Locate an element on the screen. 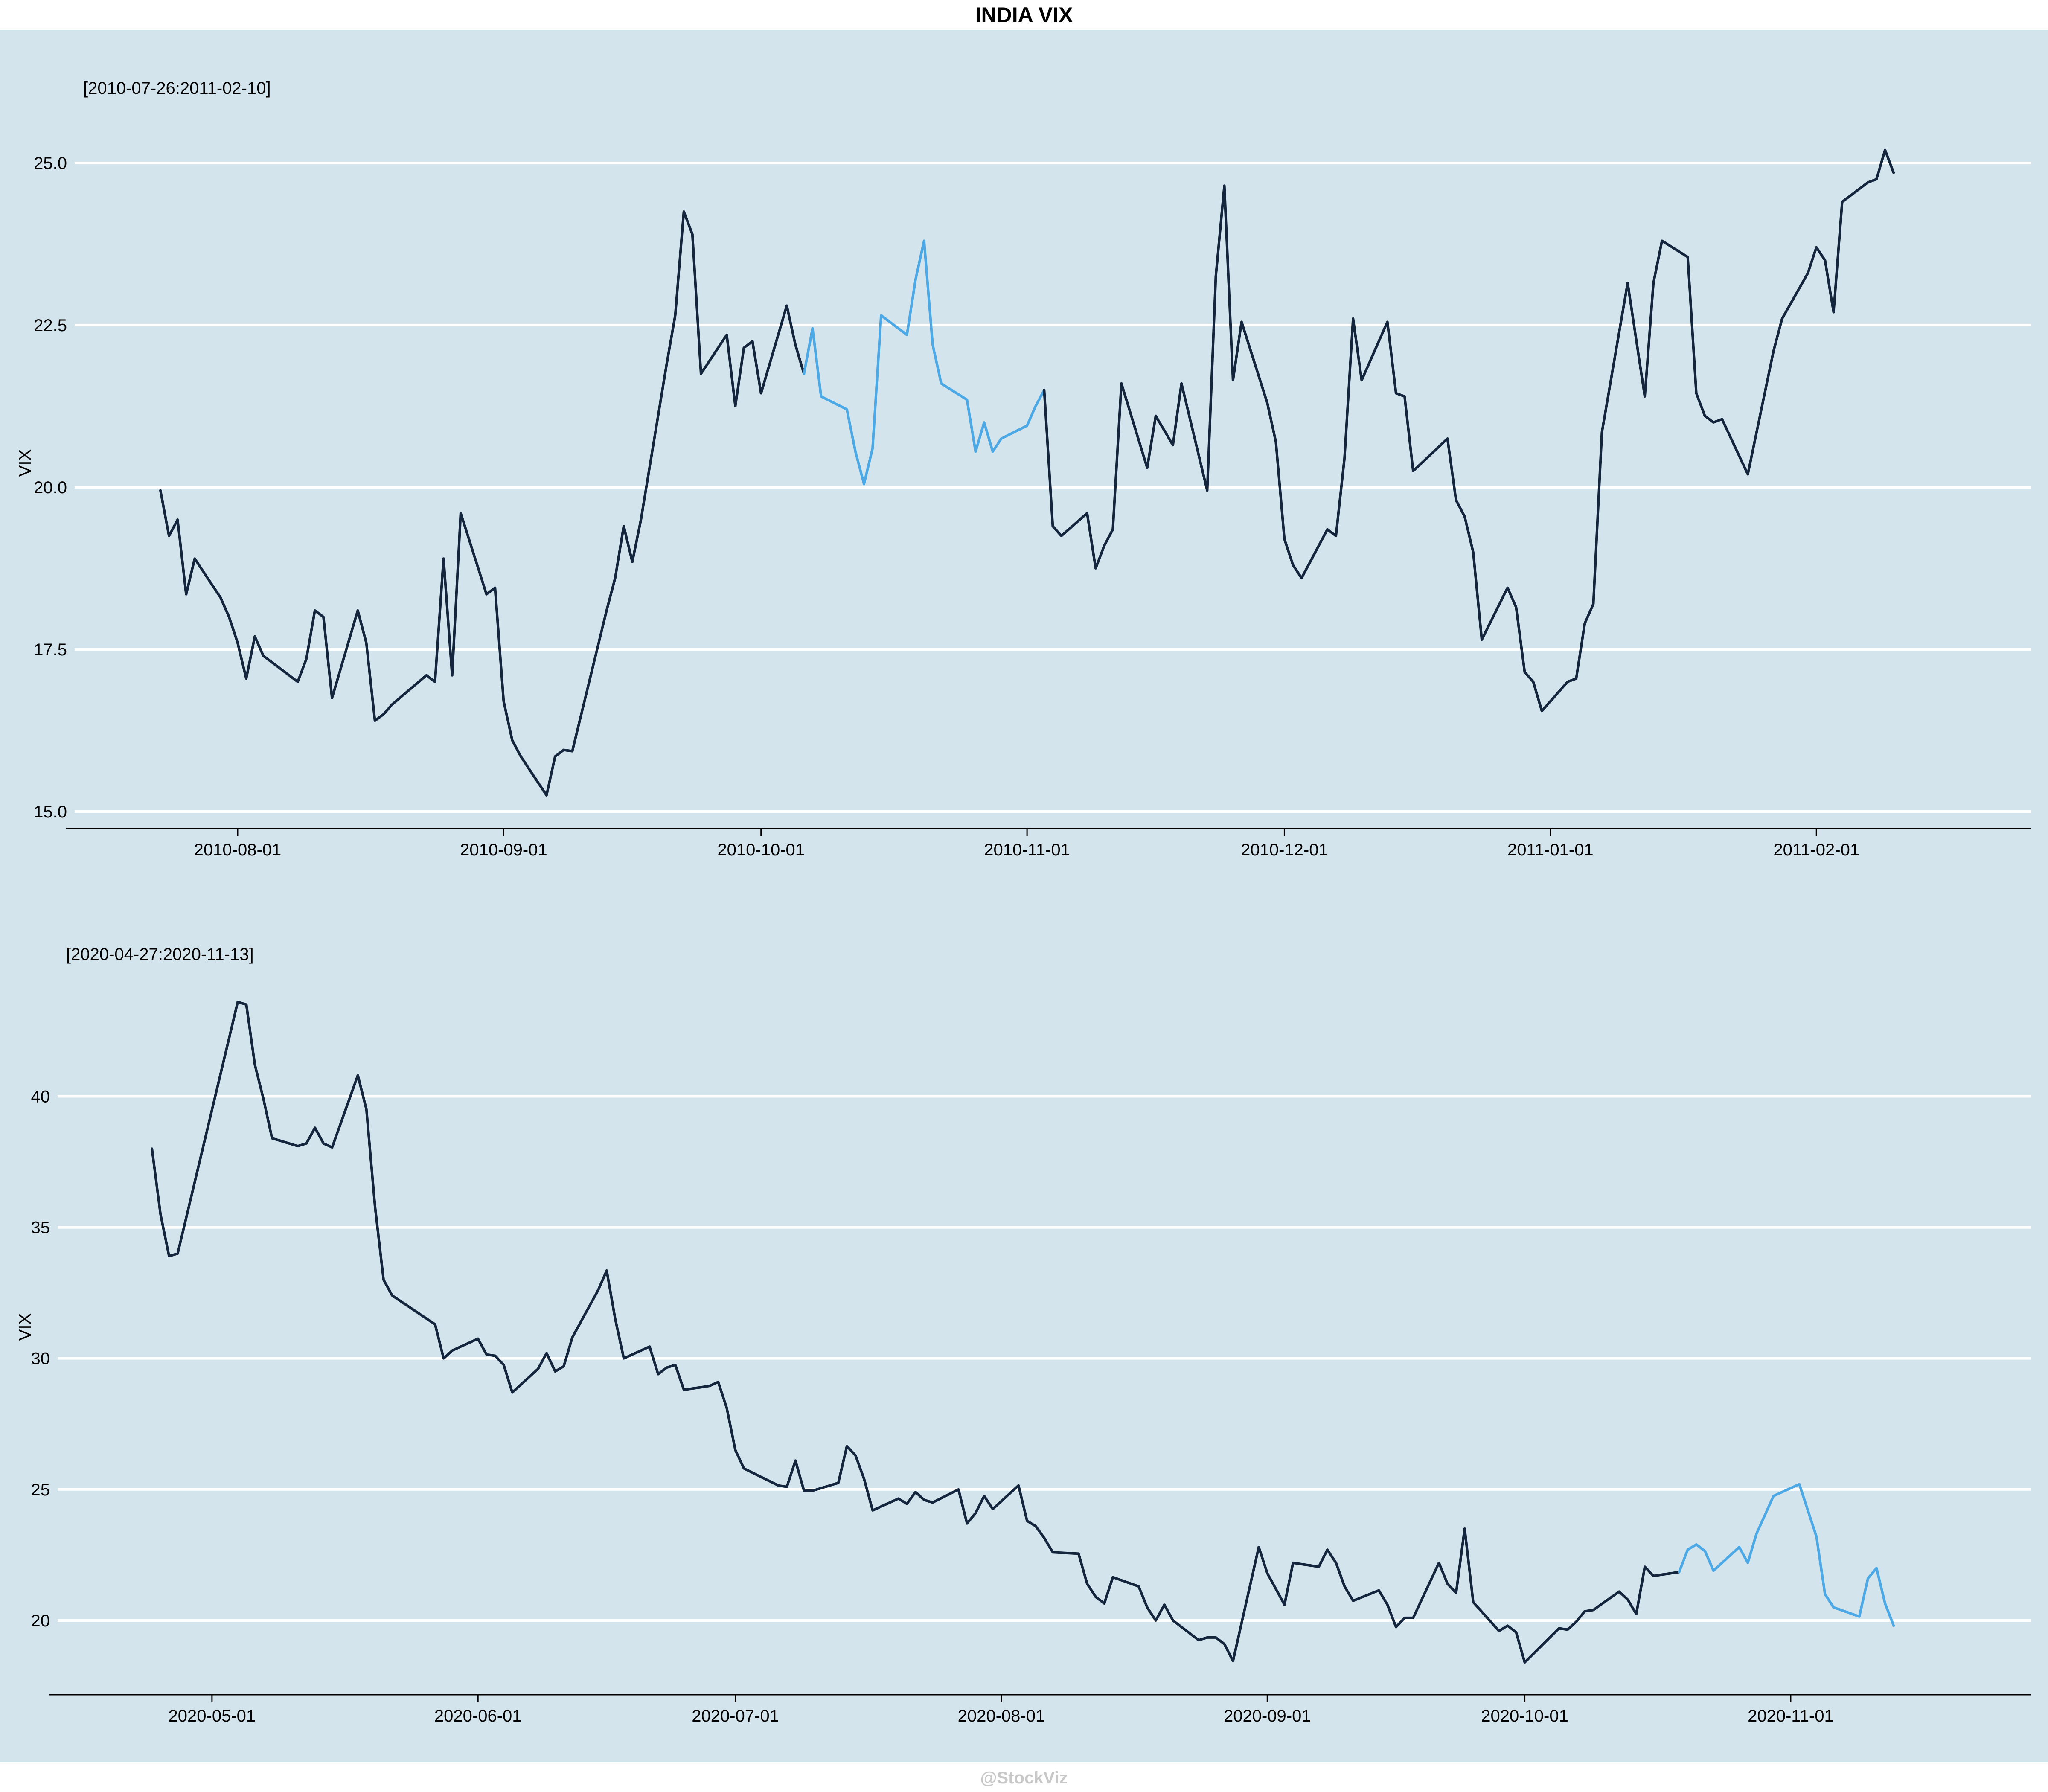 This screenshot has width=2048, height=1792. y-tick-label: 17.5 is located at coordinates (50, 649).